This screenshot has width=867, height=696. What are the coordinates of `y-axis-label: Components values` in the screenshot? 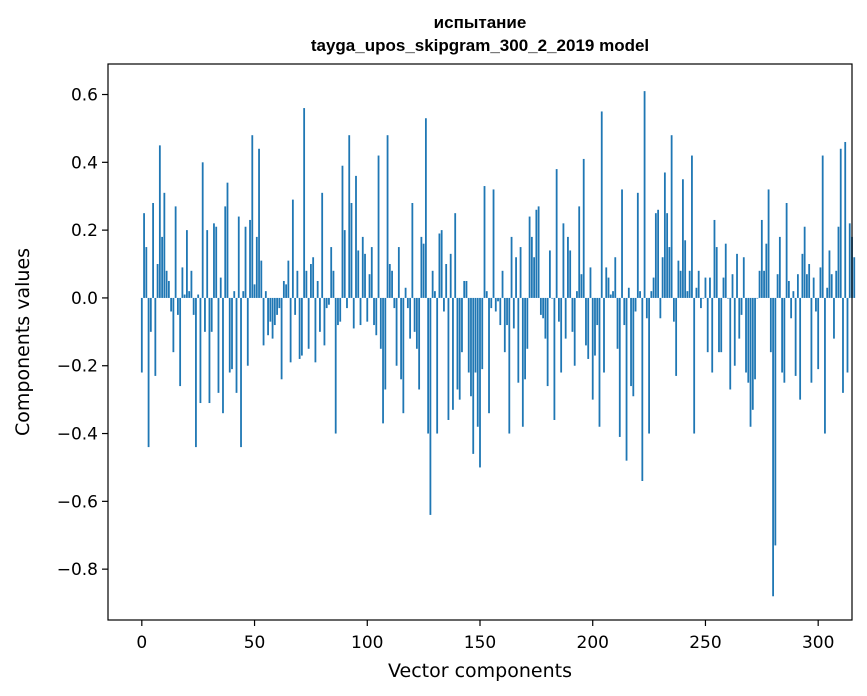 It's located at (23, 342).